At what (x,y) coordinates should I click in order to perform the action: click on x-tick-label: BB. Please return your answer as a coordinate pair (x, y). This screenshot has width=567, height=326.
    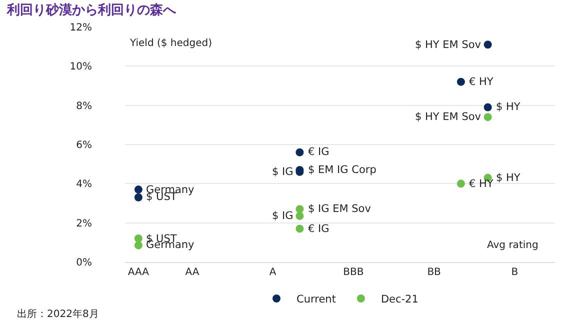
    Looking at the image, I should click on (434, 272).